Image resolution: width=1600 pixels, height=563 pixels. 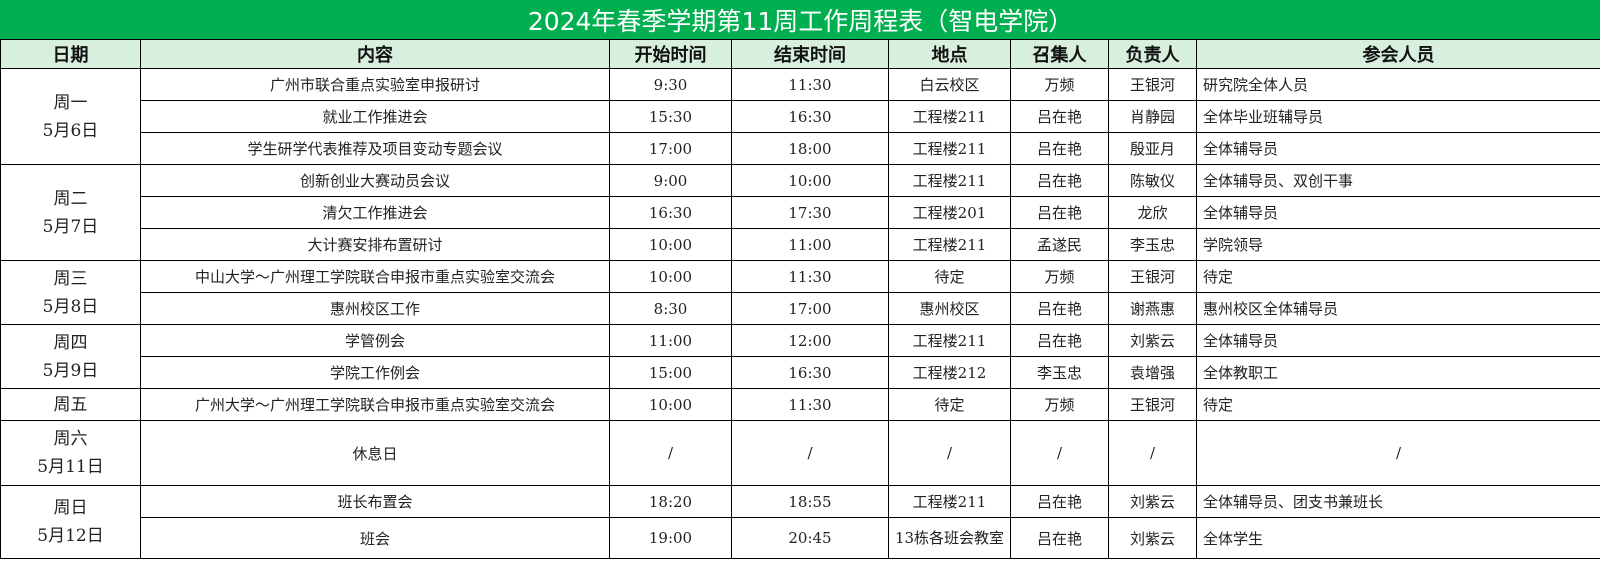 What do you see at coordinates (1397, 276) in the screenshot?
I see `attendees-cell: 待定` at bounding box center [1397, 276].